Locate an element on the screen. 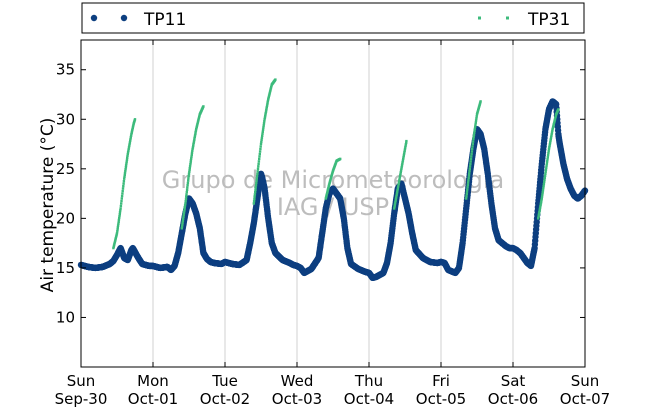 The height and width of the screenshot is (409, 650). x-tick-label-date: Oct-03 is located at coordinates (297, 399).